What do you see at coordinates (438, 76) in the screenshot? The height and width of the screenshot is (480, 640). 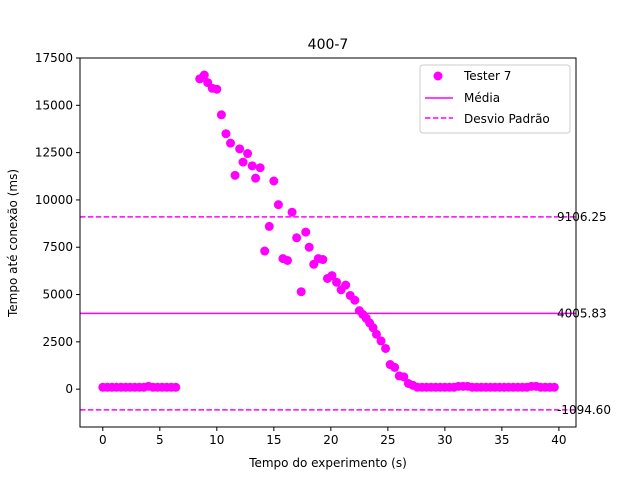 I see `legend-marker-tester` at bounding box center [438, 76].